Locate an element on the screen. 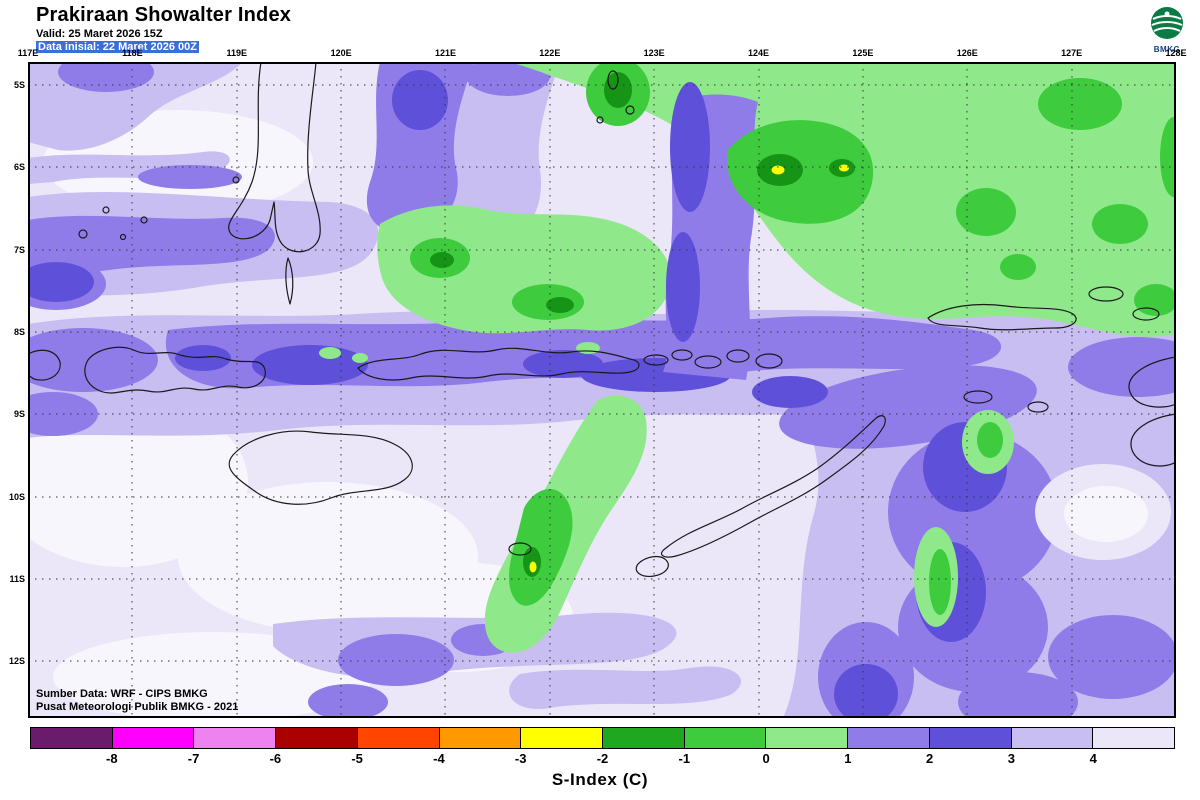 This screenshot has height=800, width=1200. latitude-axis: 5S 6S 7S 8S 9S 10S 11S 12S is located at coordinates (14, 390).